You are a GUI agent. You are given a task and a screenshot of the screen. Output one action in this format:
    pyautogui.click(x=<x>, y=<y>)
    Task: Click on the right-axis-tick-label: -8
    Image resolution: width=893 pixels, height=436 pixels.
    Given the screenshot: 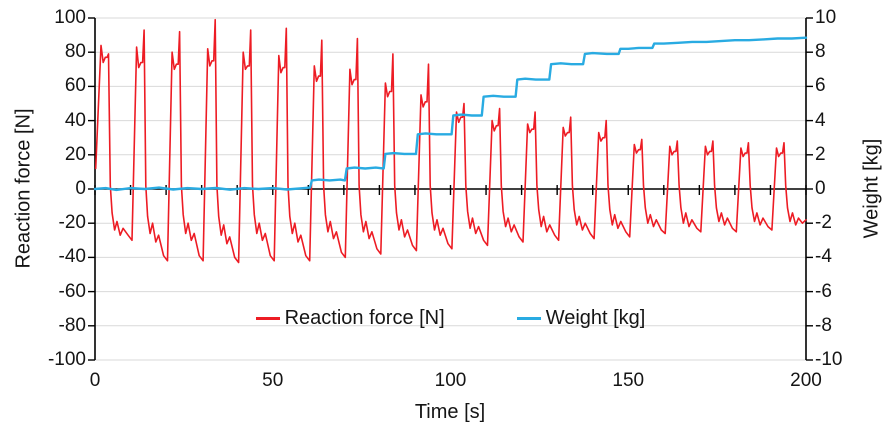 What is the action you would take?
    pyautogui.click(x=823, y=325)
    